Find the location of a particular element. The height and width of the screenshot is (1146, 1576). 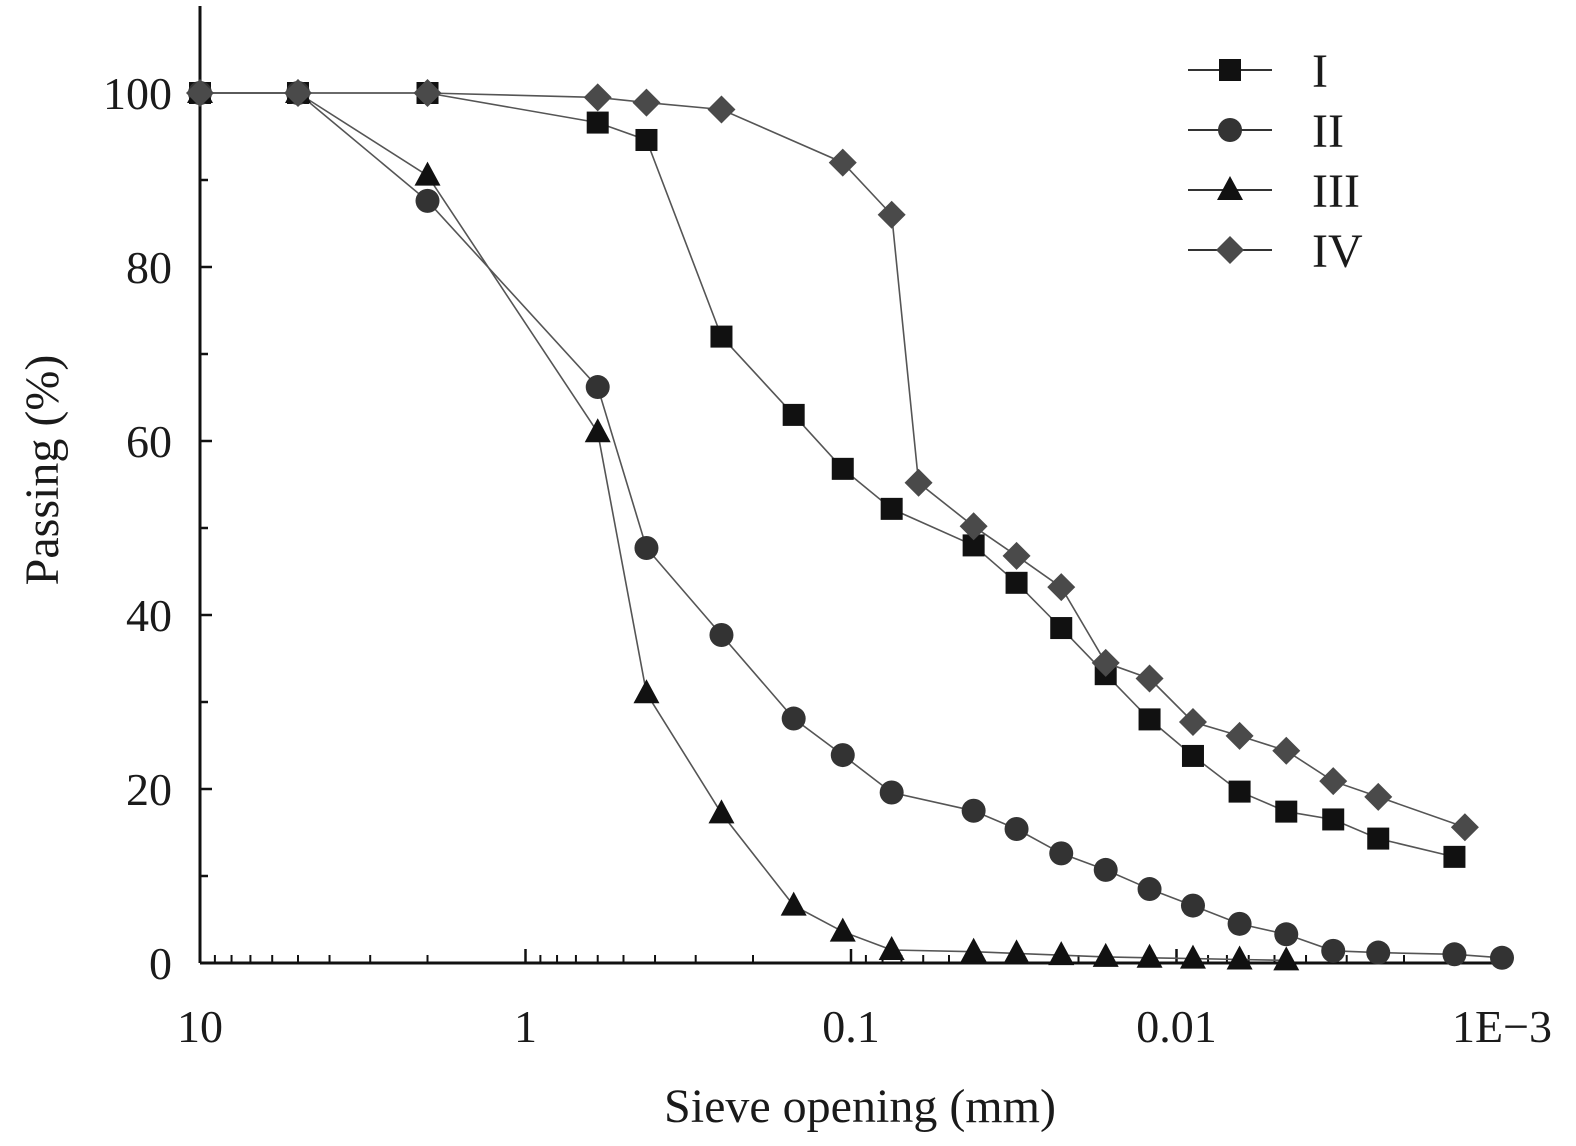

y-tick-label: 20 is located at coordinates (149, 789).